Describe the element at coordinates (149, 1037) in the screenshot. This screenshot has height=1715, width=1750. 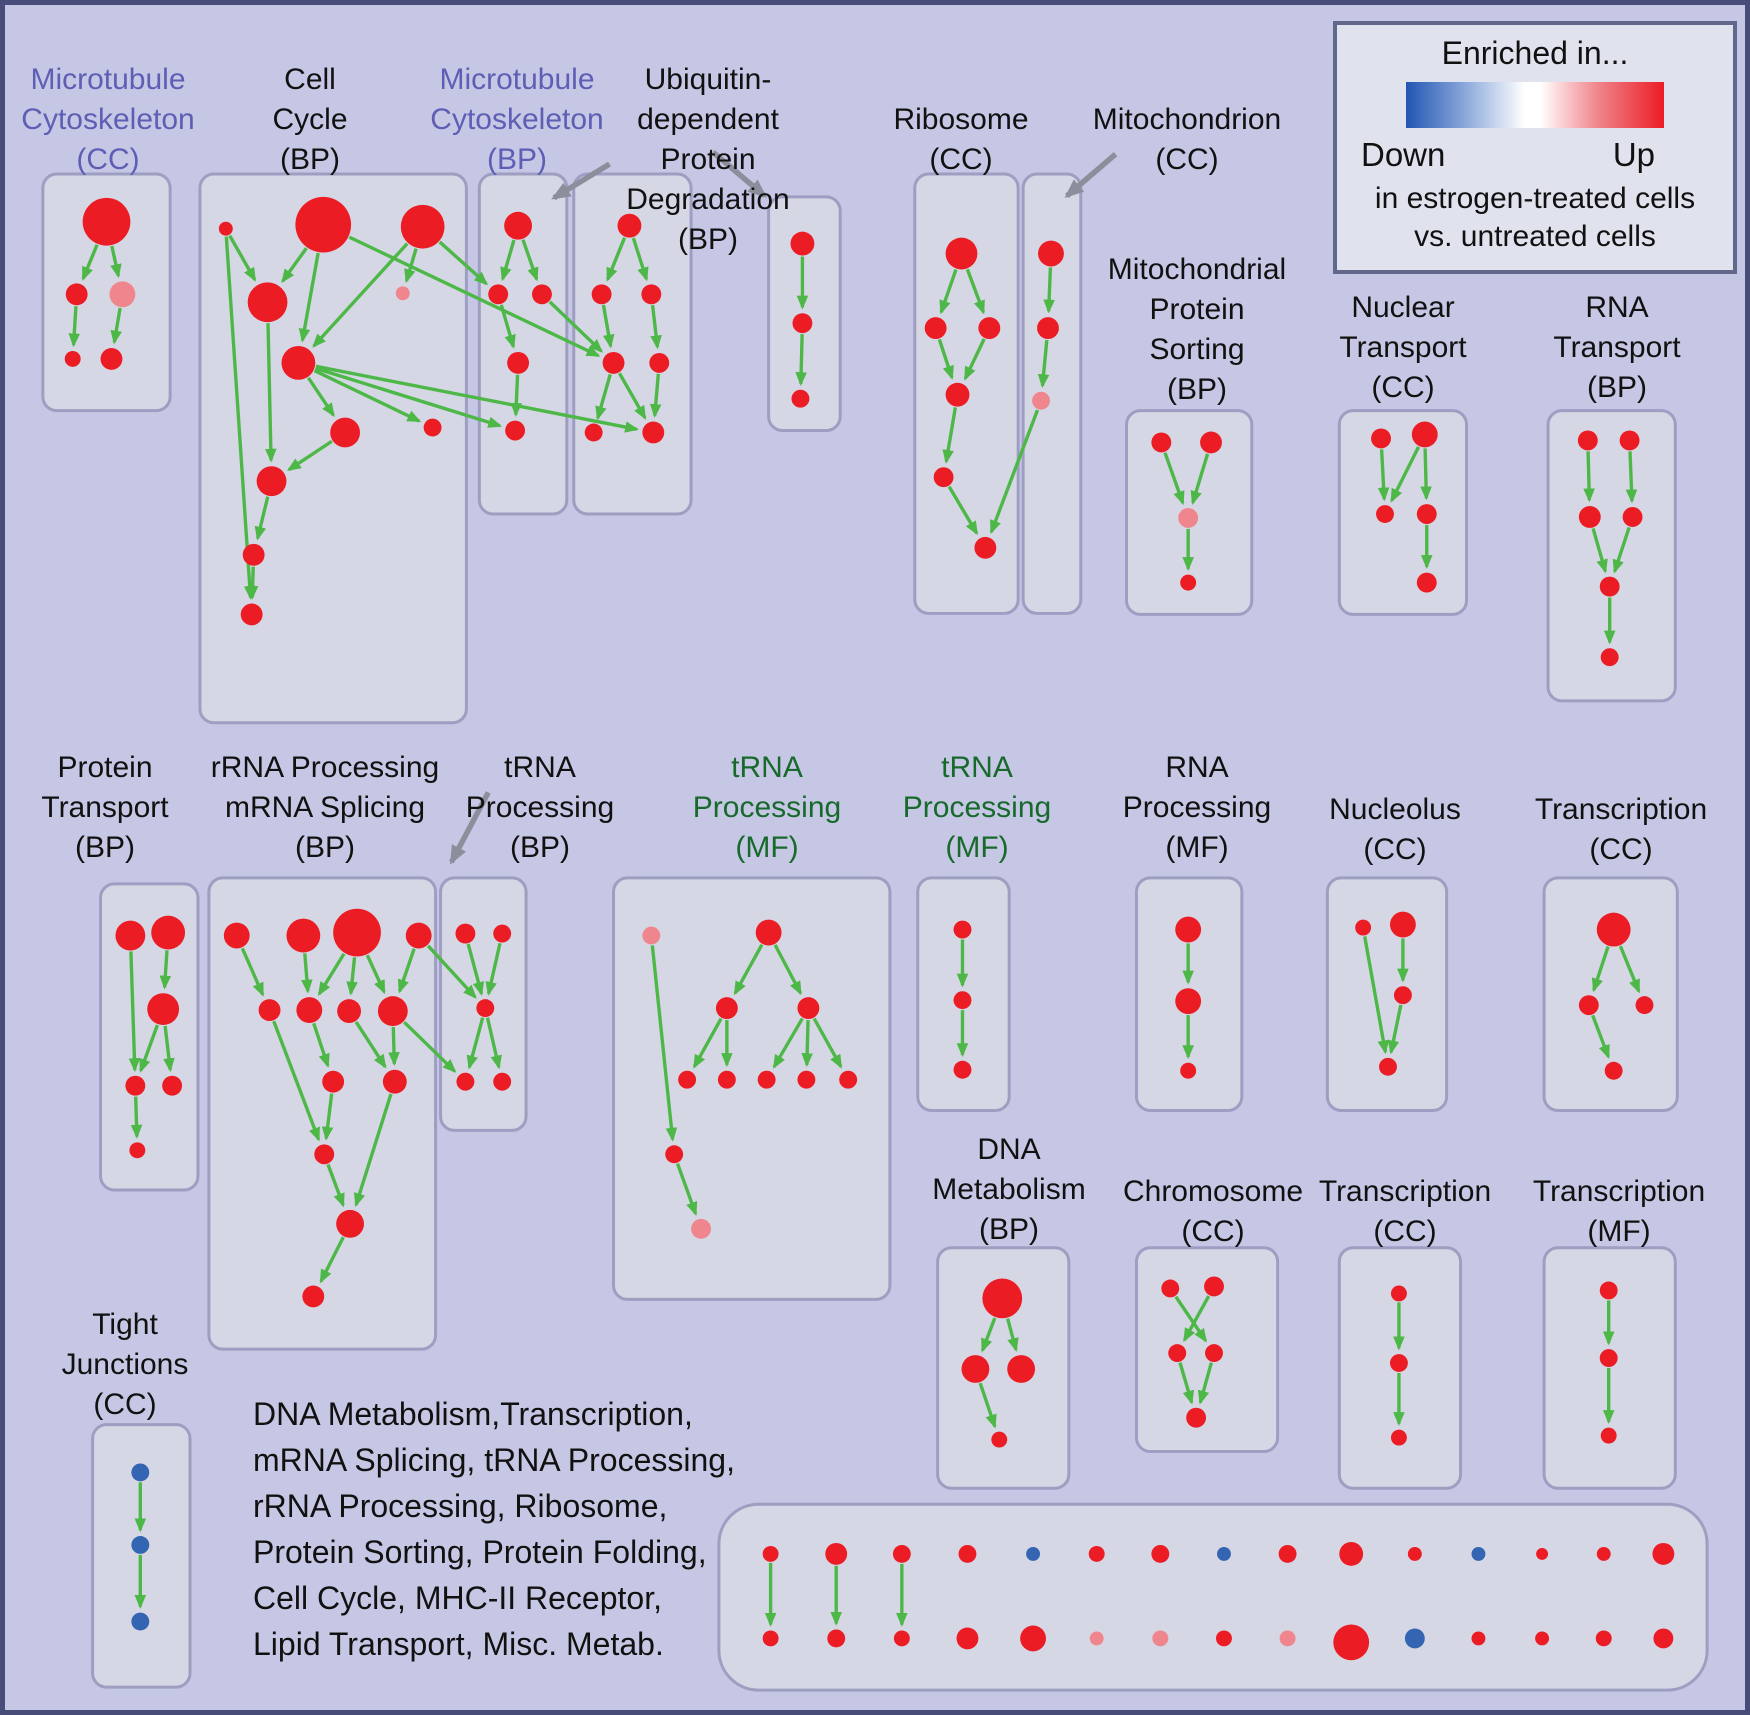
I see `group-box-protein-transport` at that location.